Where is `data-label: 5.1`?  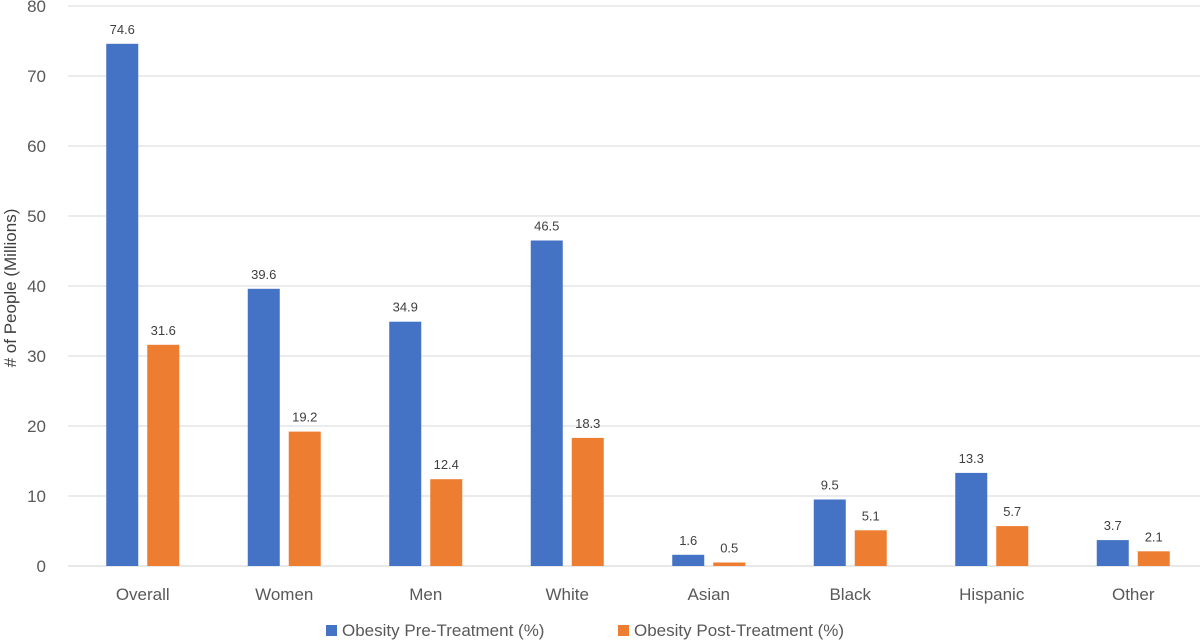 data-label: 5.1 is located at coordinates (871, 515).